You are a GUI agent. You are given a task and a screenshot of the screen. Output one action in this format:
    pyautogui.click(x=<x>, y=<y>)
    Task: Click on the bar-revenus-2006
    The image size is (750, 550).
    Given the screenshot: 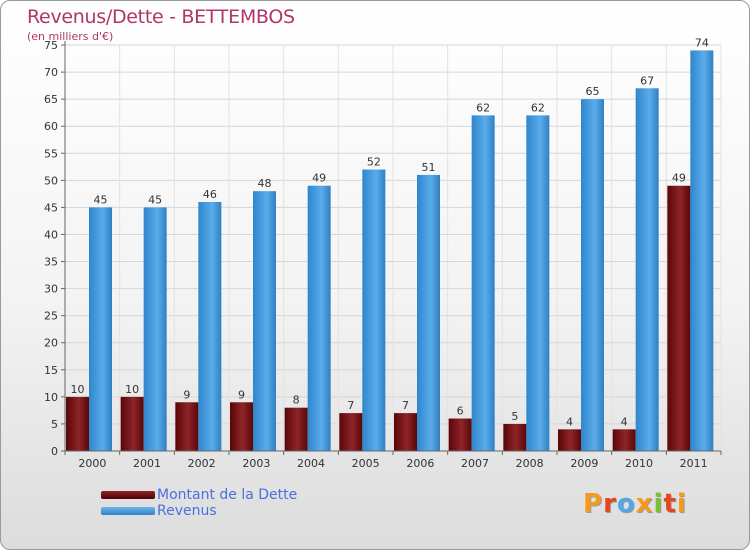 What is the action you would take?
    pyautogui.click(x=428, y=313)
    